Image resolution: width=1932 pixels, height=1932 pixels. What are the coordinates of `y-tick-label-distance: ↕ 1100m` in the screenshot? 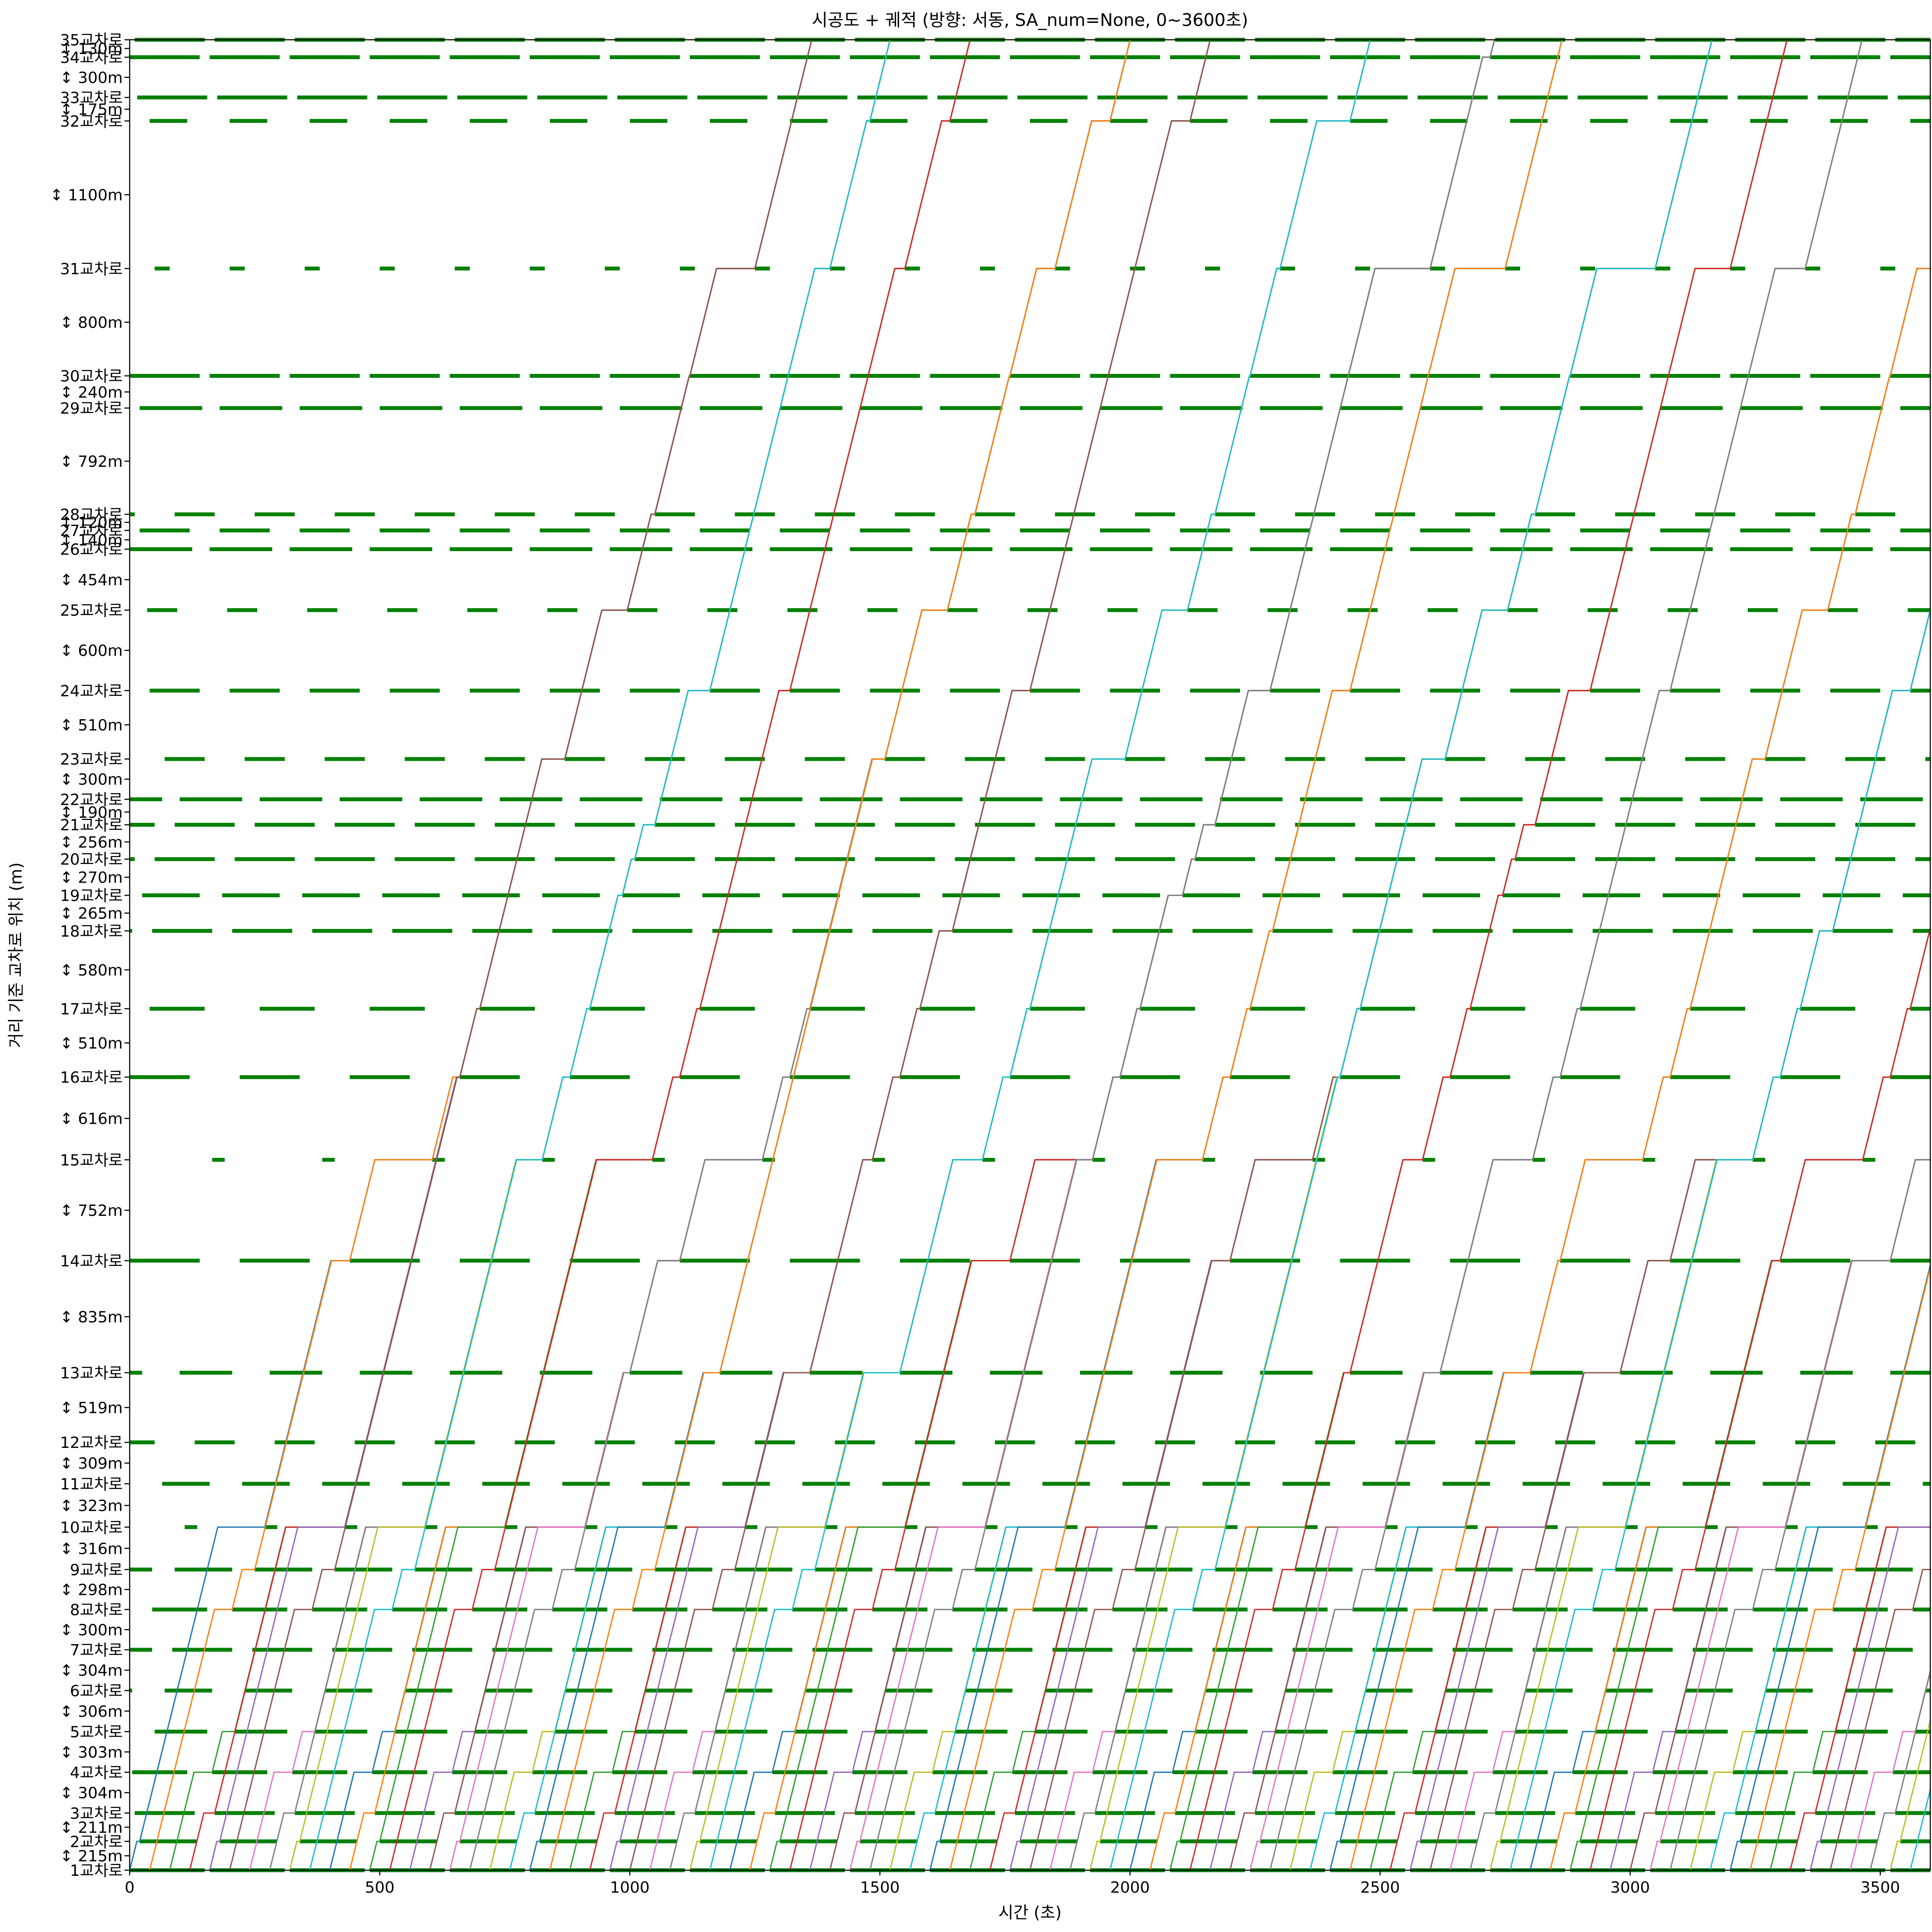 It's located at (86, 195).